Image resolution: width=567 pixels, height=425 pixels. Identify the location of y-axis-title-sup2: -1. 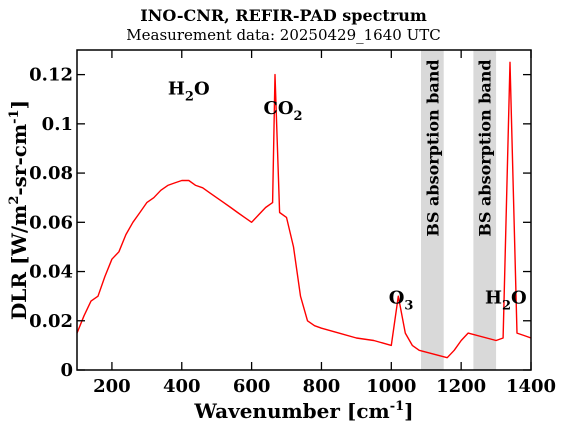
(14, 116).